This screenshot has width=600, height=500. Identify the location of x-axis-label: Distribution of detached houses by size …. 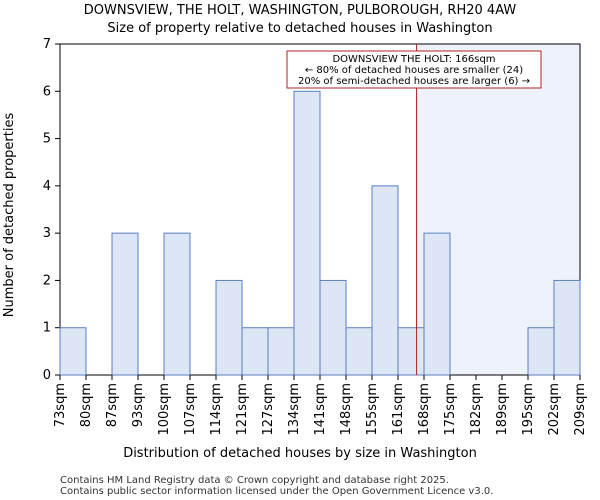
(300, 453).